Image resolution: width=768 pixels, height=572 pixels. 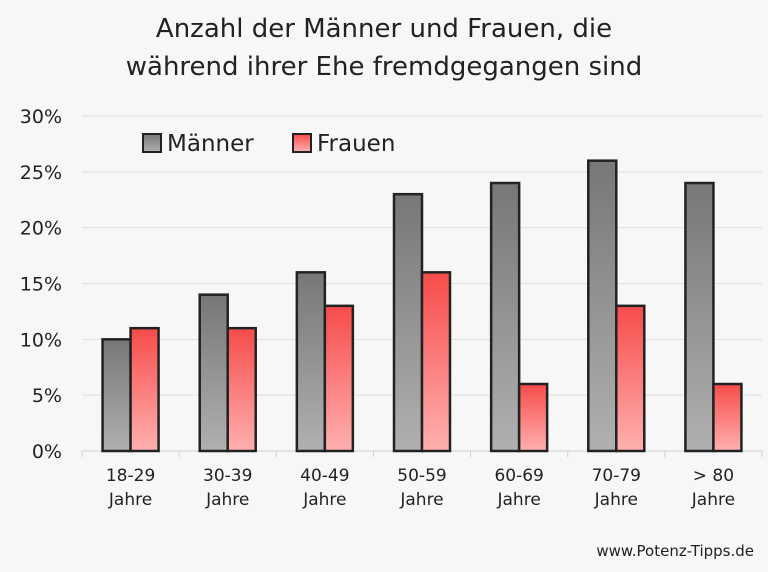 What do you see at coordinates (302, 143) in the screenshot?
I see `legend-swatch-frauen` at bounding box center [302, 143].